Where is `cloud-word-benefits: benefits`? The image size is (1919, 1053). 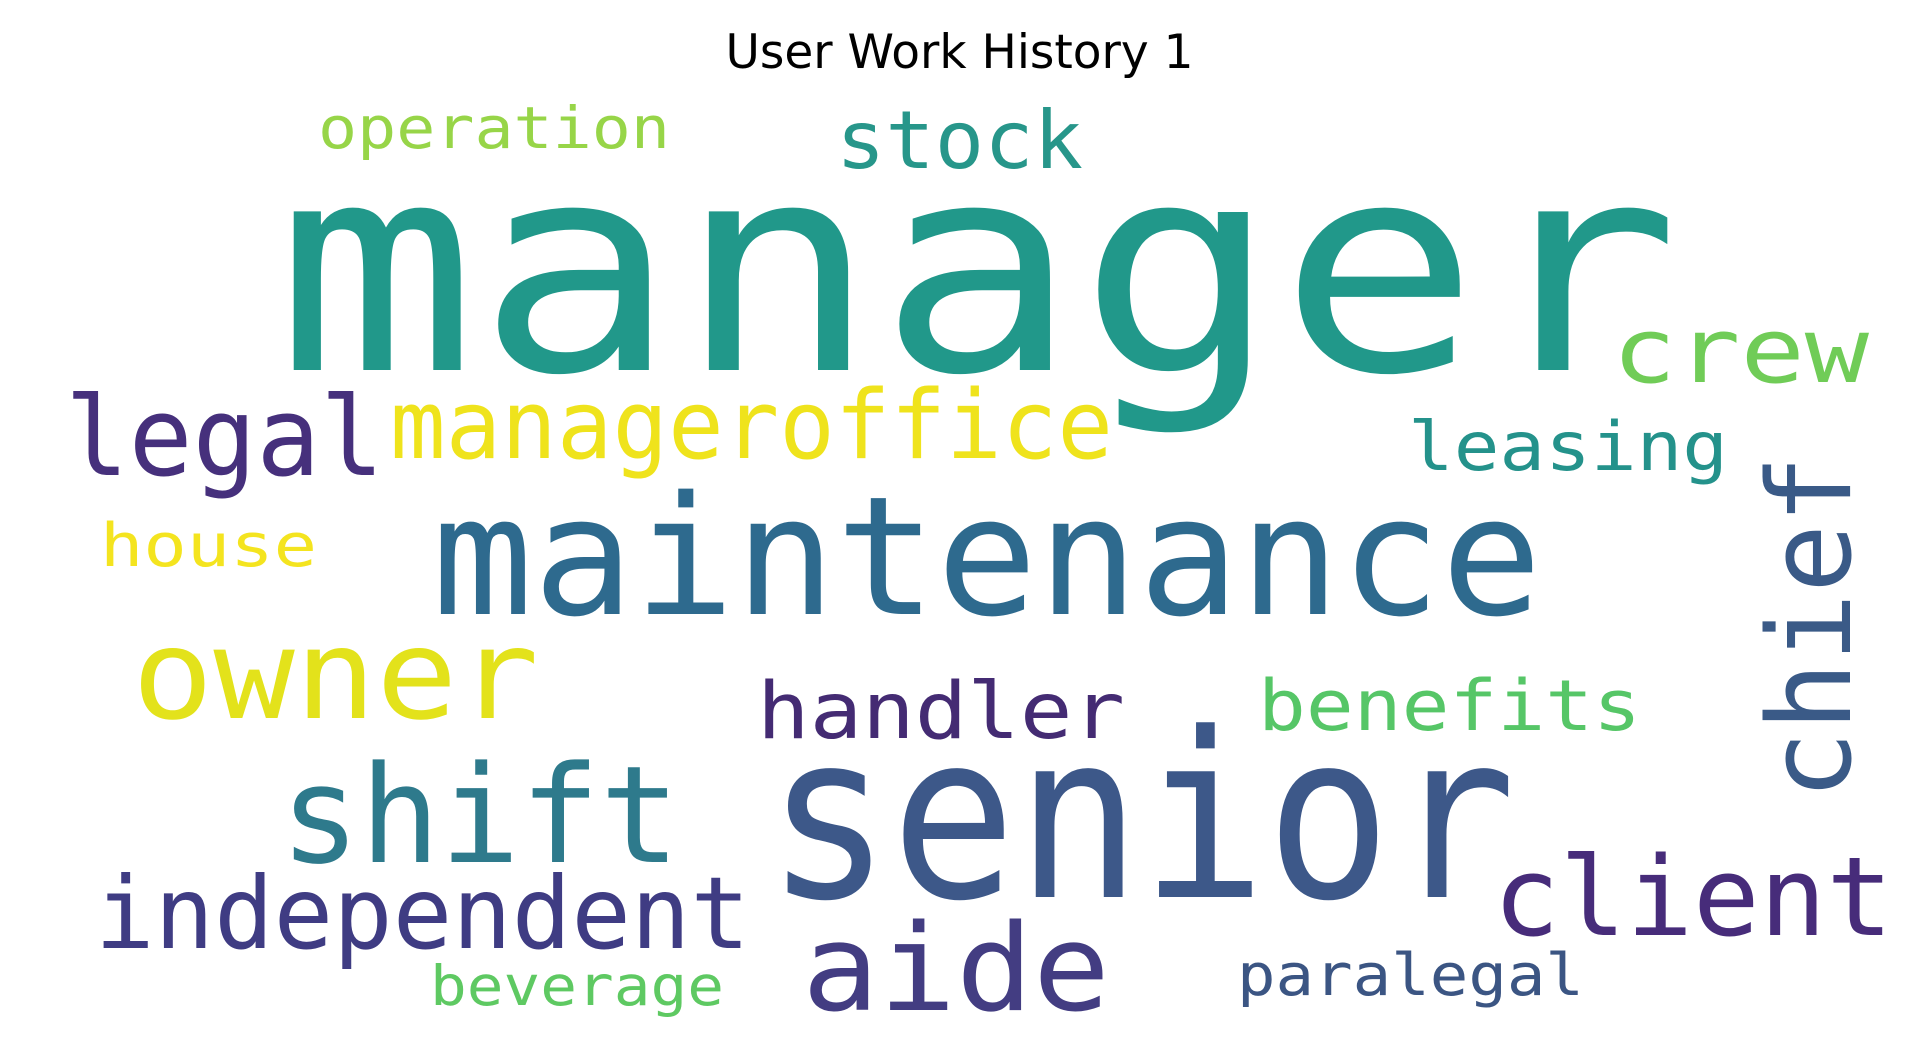
cloud-word-benefits: benefits is located at coordinates (1449, 706).